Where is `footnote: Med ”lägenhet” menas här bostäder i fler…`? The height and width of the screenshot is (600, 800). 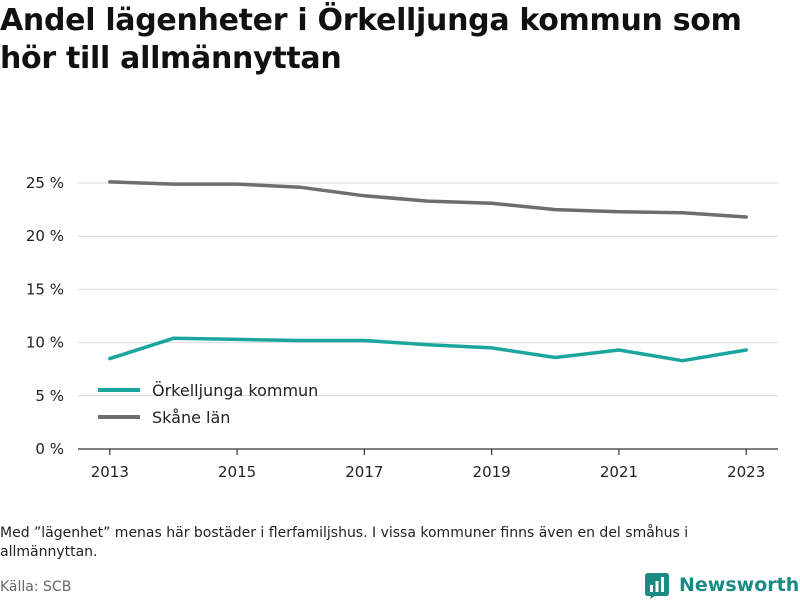
footnote: Med ”lägenhet” menas här bostäder i fler… is located at coordinates (344, 542).